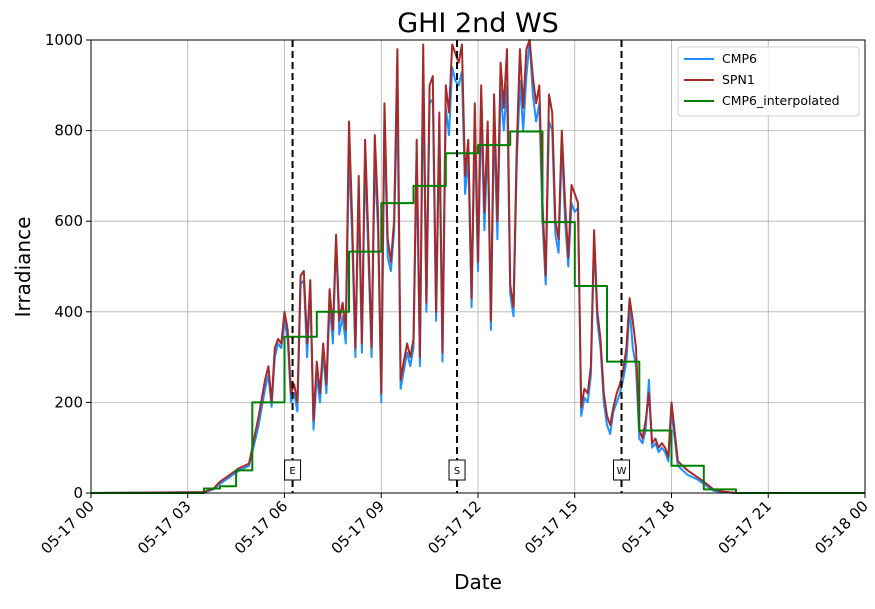 The height and width of the screenshot is (609, 875). What do you see at coordinates (64, 40) in the screenshot?
I see `y-tick-label: 1000` at bounding box center [64, 40].